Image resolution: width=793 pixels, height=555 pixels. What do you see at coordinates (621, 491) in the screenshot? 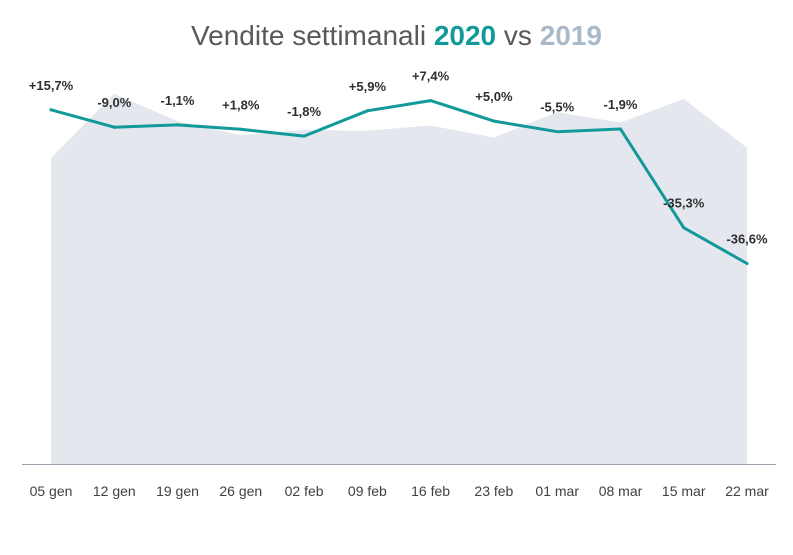
I see `x-tick-label: 08 mar` at bounding box center [621, 491].